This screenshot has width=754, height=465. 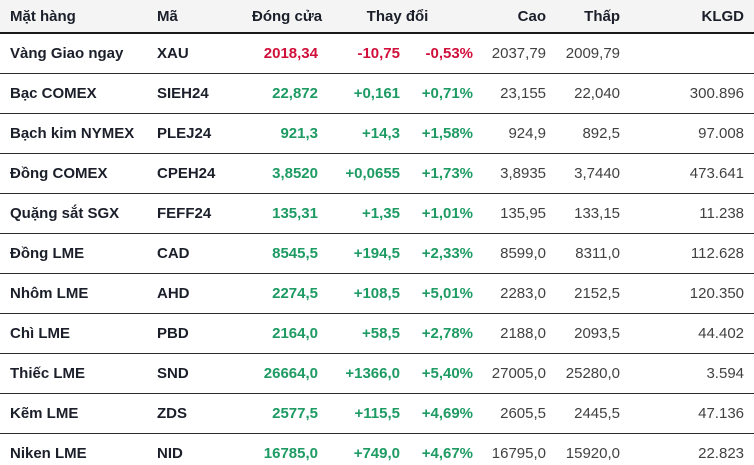 I want to click on cell-change: +115,5, so click(x=361, y=413).